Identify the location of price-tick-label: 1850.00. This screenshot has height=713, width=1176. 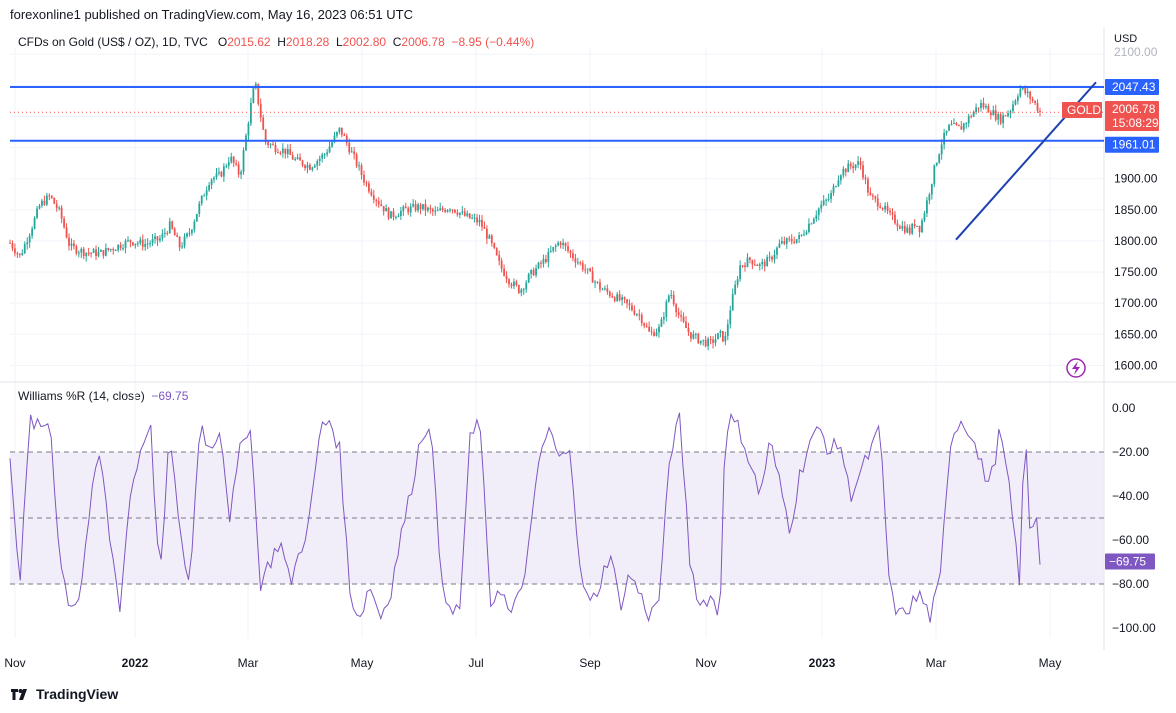
(1136, 210).